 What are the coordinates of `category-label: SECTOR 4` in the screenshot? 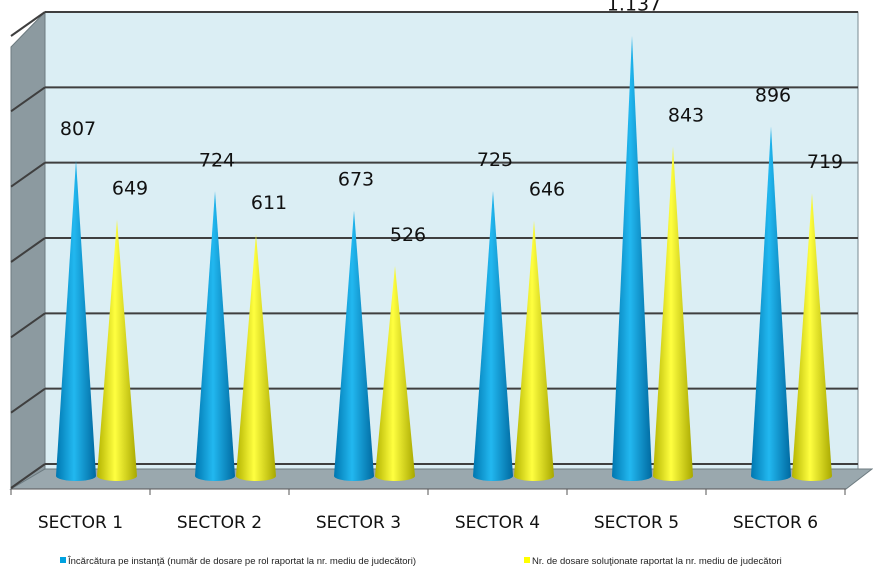 It's located at (497, 523).